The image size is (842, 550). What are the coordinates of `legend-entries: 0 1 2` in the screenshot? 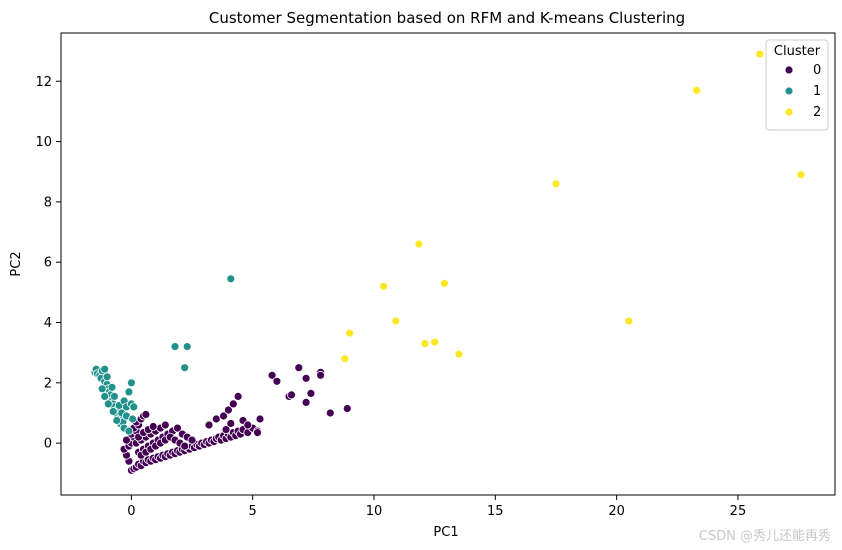 It's located at (802, 91).